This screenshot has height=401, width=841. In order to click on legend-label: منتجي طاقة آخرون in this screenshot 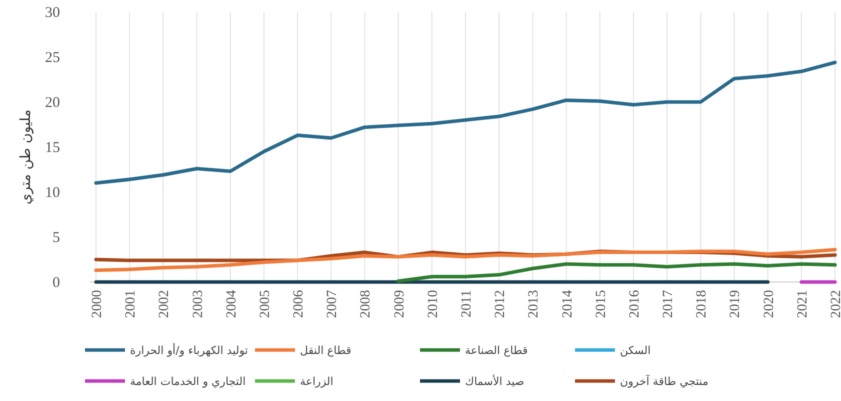, I will do `click(664, 381)`.